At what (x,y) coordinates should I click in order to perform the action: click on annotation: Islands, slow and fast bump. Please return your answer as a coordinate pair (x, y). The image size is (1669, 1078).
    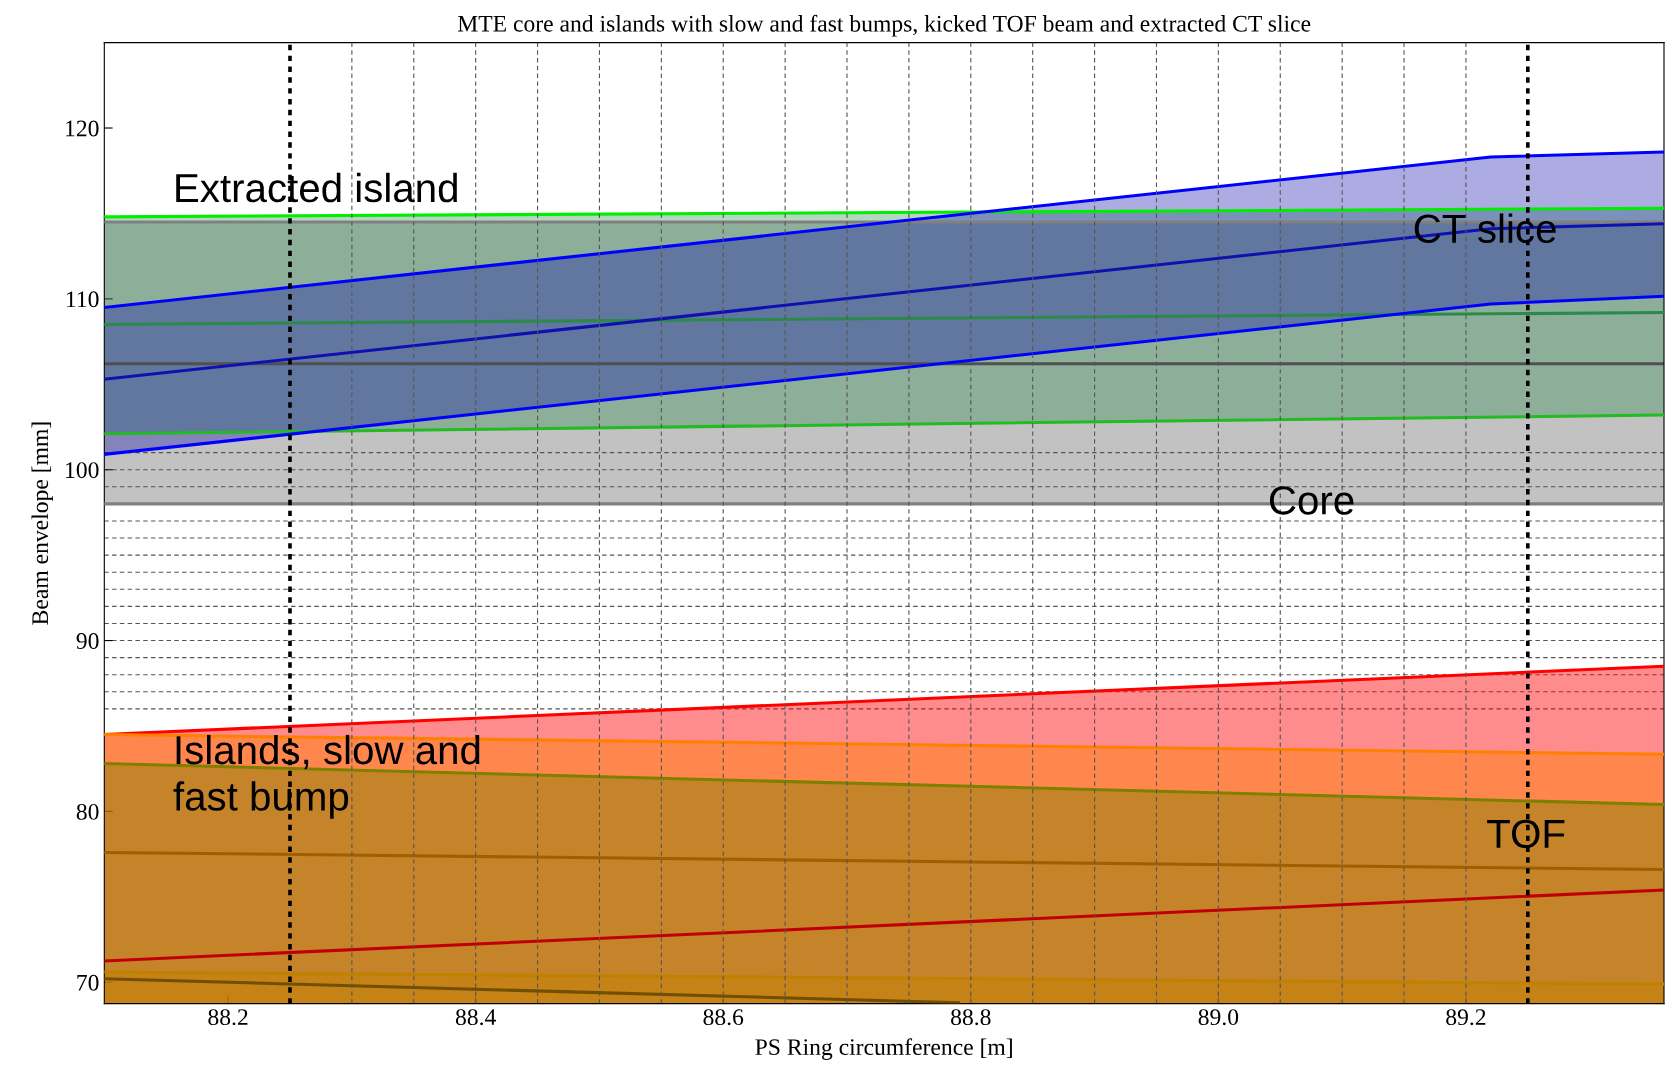
    Looking at the image, I should click on (326, 776).